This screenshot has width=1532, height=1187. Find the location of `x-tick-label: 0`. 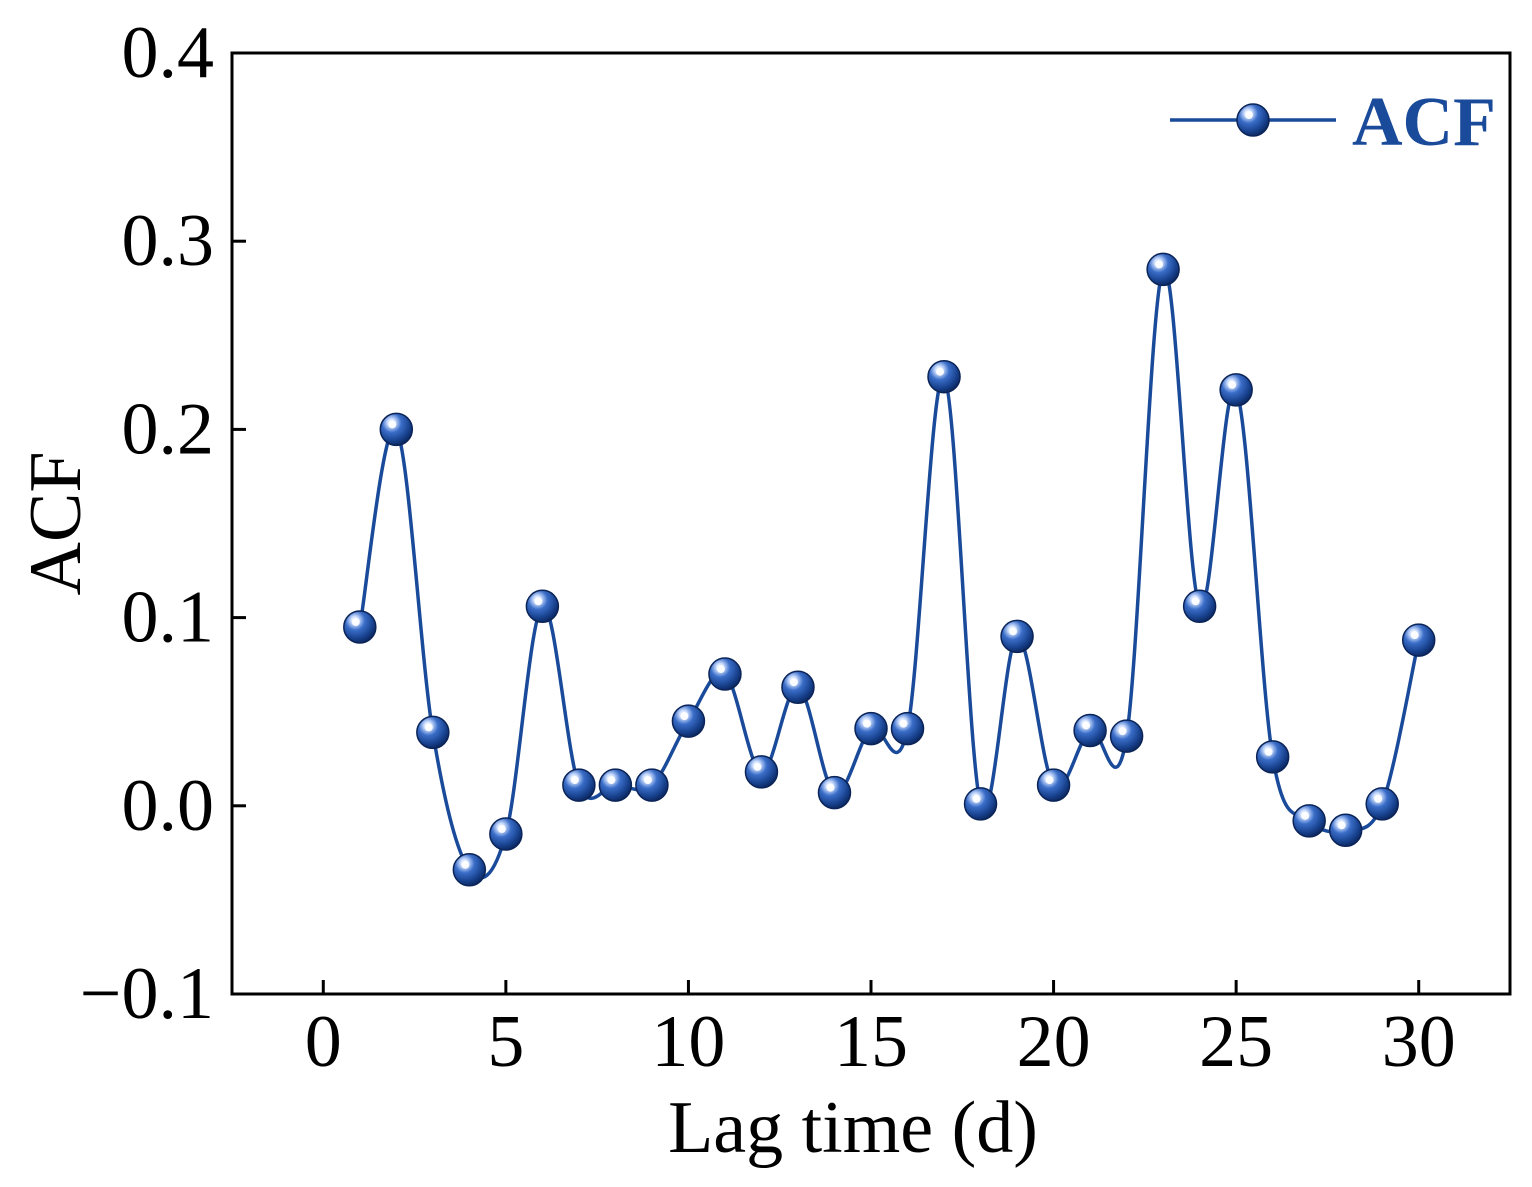

x-tick-label: 0 is located at coordinates (323, 1042).